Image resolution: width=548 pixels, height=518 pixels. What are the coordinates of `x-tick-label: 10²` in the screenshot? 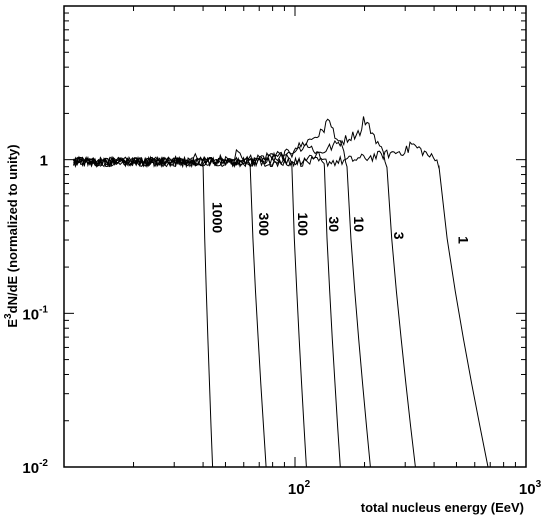 It's located at (299, 488).